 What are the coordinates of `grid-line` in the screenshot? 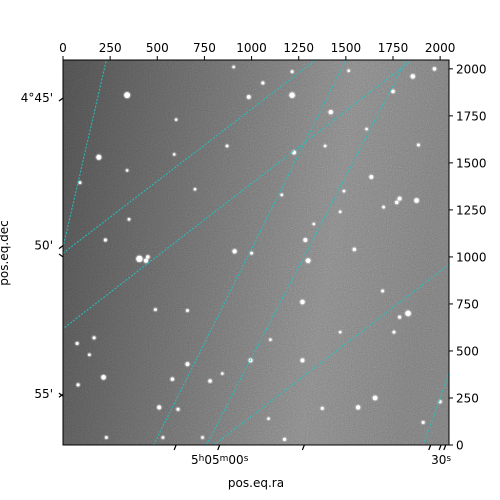 It's located at (435, 409).